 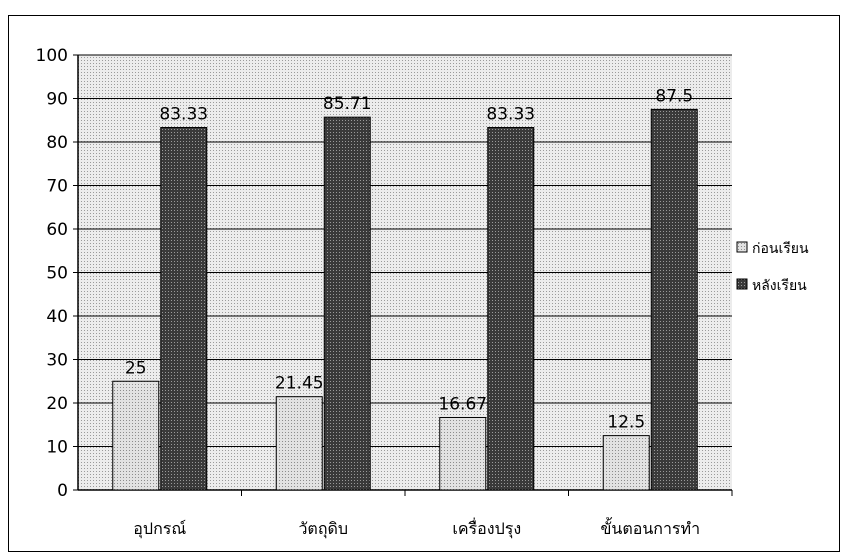 What do you see at coordinates (299, 384) in the screenshot?
I see `data-label: 21.45` at bounding box center [299, 384].